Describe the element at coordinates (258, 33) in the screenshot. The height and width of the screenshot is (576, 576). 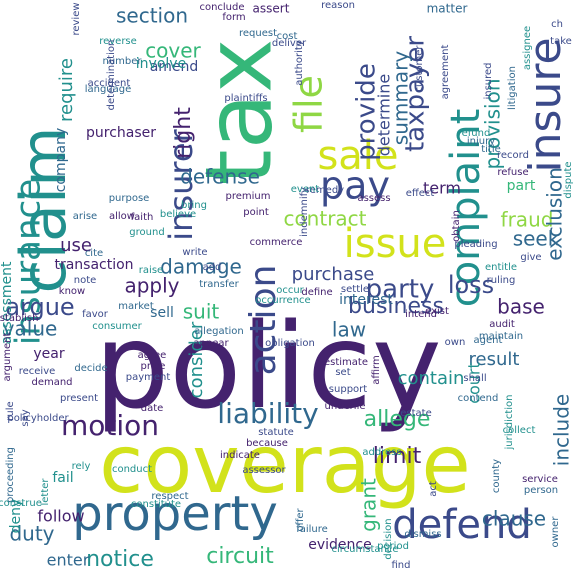
I see `word-request: request` at that location.